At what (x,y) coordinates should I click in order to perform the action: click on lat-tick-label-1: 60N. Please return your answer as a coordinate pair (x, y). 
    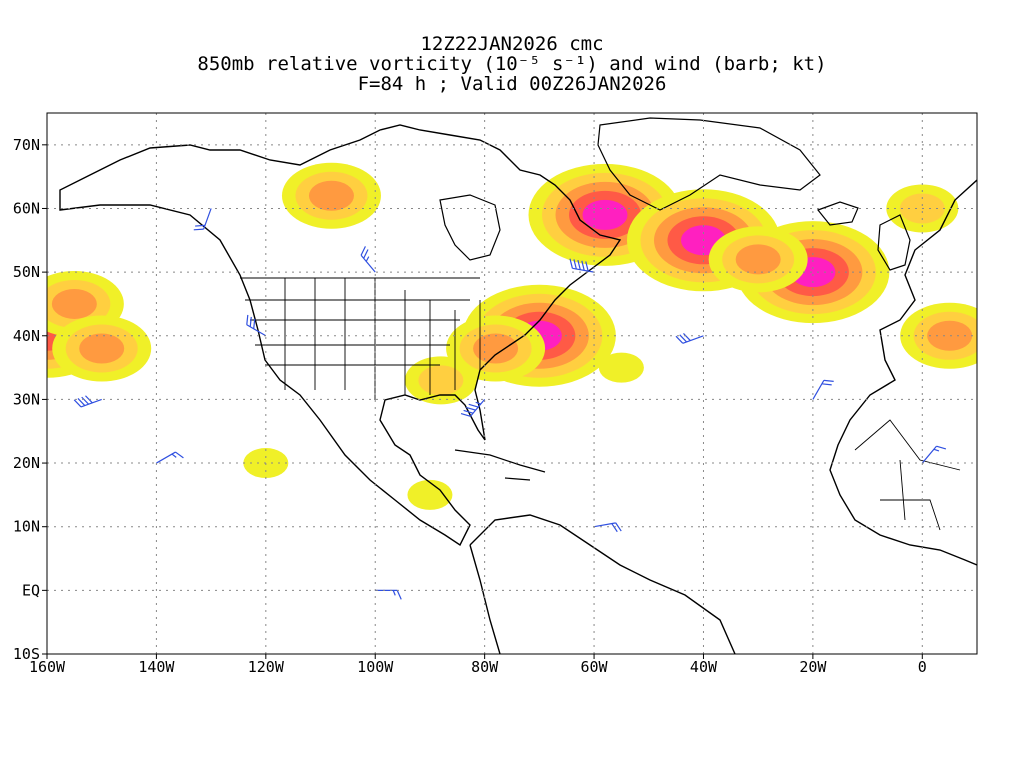
    Looking at the image, I should click on (26, 208).